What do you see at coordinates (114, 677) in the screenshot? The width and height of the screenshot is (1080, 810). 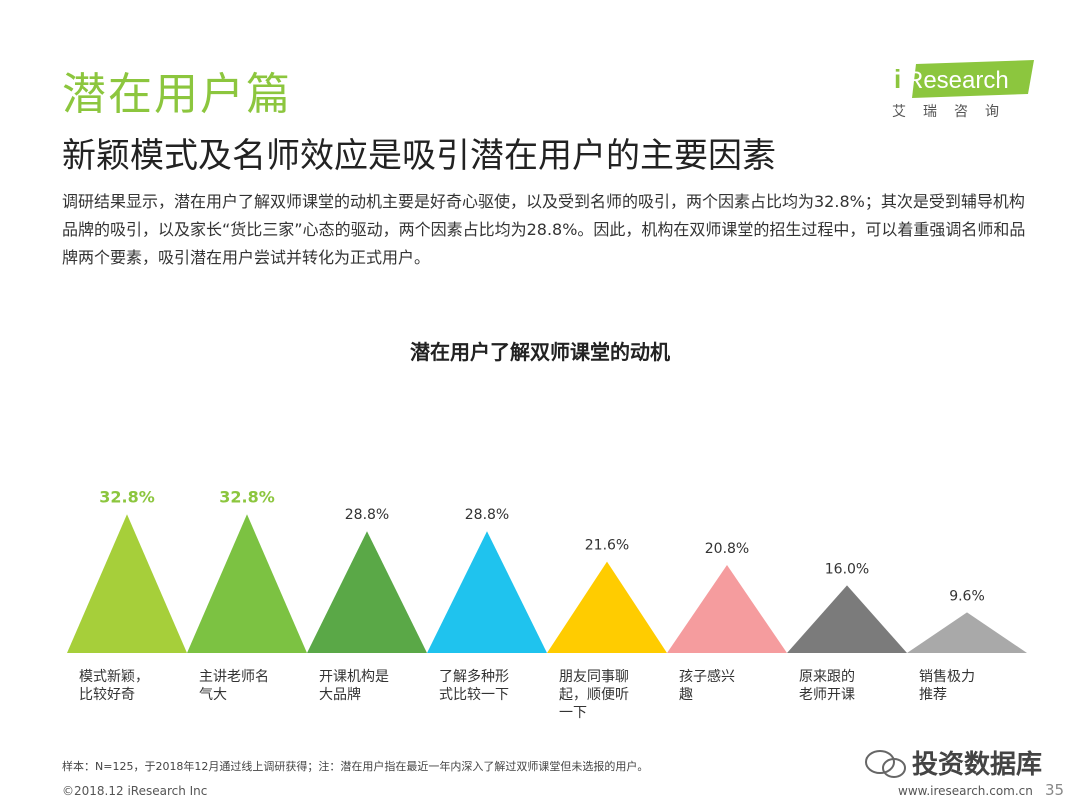 I see `category-label: 模式新颖，` at bounding box center [114, 677].